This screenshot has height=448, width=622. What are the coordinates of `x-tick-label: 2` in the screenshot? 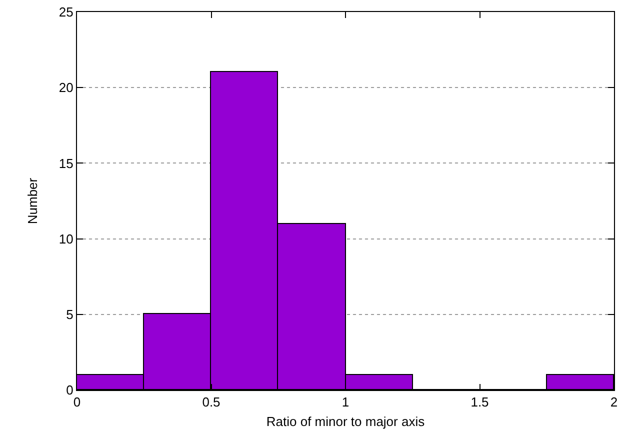 It's located at (614, 402).